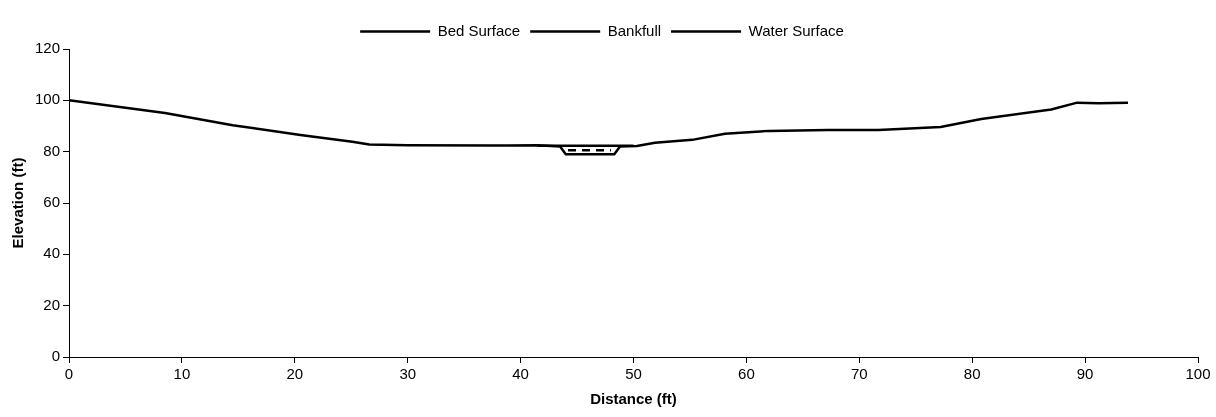 The width and height of the screenshot is (1216, 417). What do you see at coordinates (634, 30) in the screenshot?
I see `legend-label: Bankfull` at bounding box center [634, 30].